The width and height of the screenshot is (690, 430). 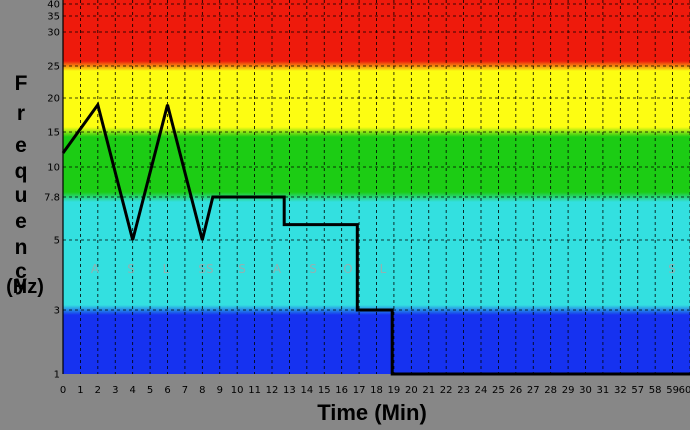 I want to click on x-tick-label: 21, so click(x=428, y=390).